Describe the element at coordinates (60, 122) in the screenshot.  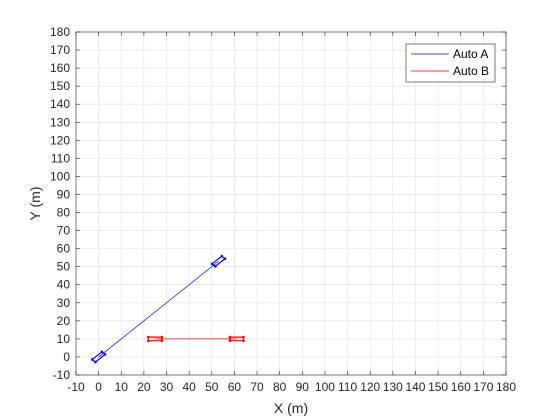
I see `y-tick-label: 130` at that location.